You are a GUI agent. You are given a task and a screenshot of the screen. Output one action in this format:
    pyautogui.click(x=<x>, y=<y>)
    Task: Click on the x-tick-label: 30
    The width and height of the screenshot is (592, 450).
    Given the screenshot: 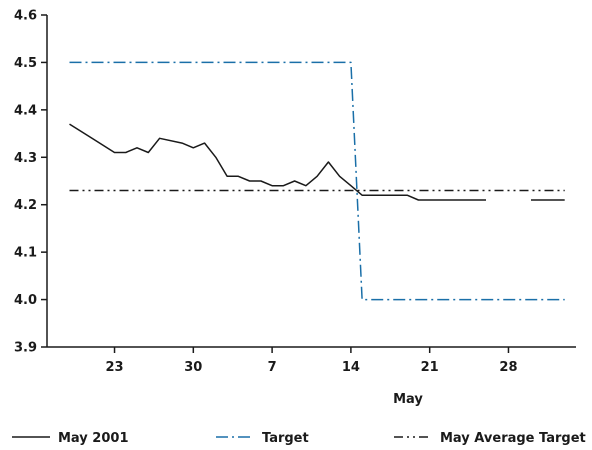 What is the action you would take?
    pyautogui.click(x=193, y=367)
    